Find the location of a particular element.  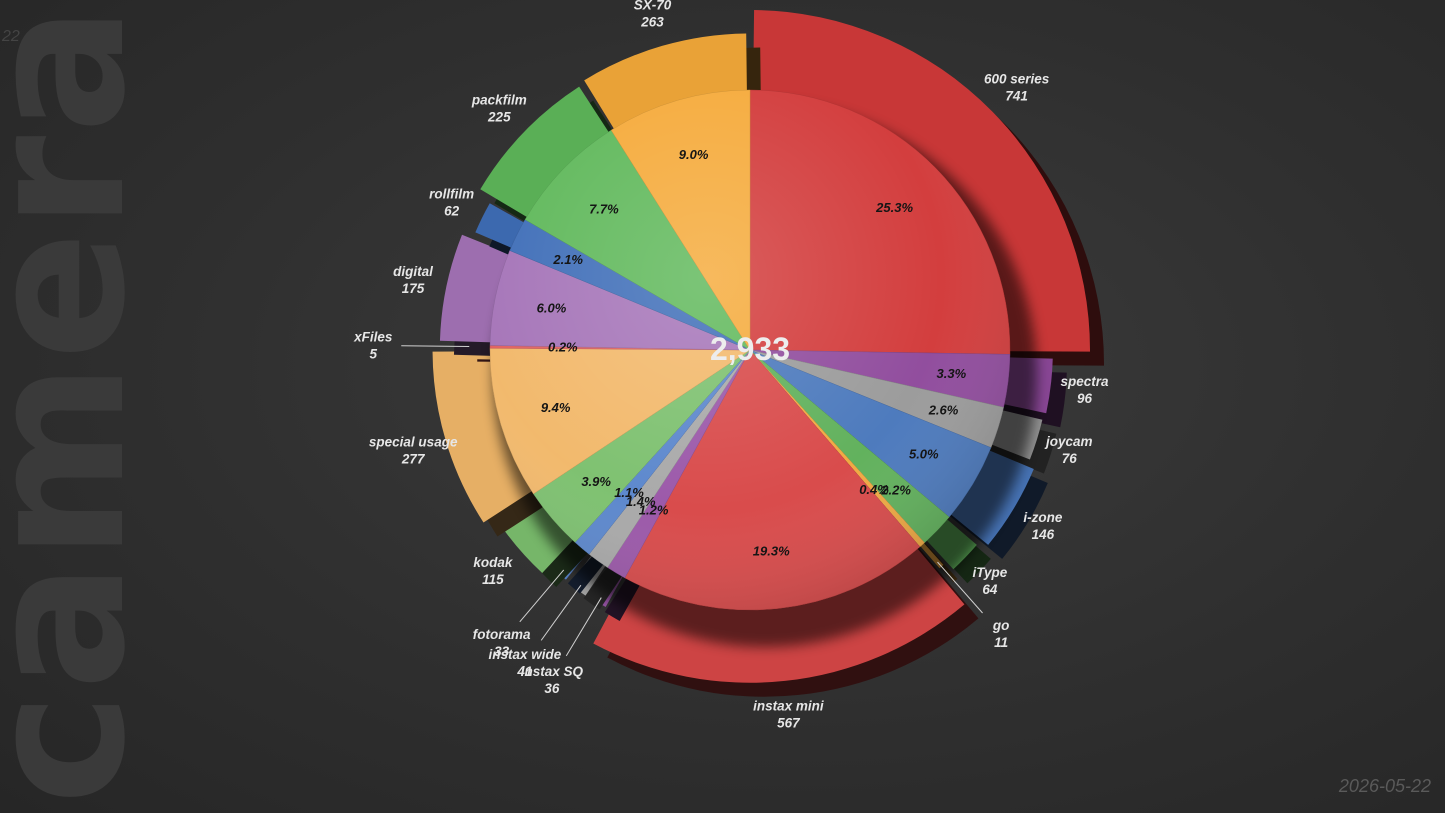

percent-spectra: 3.3% is located at coordinates (952, 373).